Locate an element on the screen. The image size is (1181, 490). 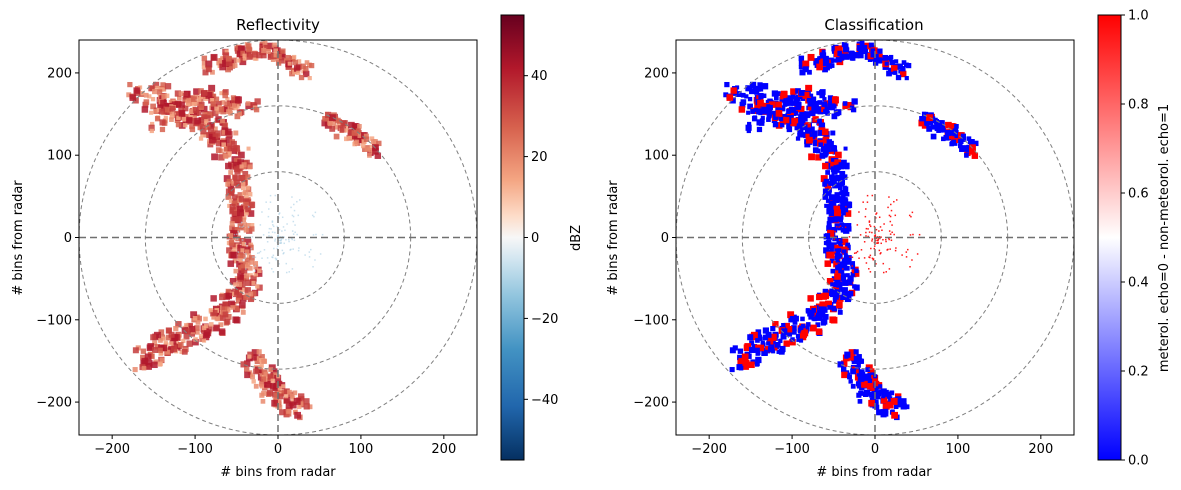
reflectivity-x-axis-label: # bins from radar is located at coordinates (278, 472).